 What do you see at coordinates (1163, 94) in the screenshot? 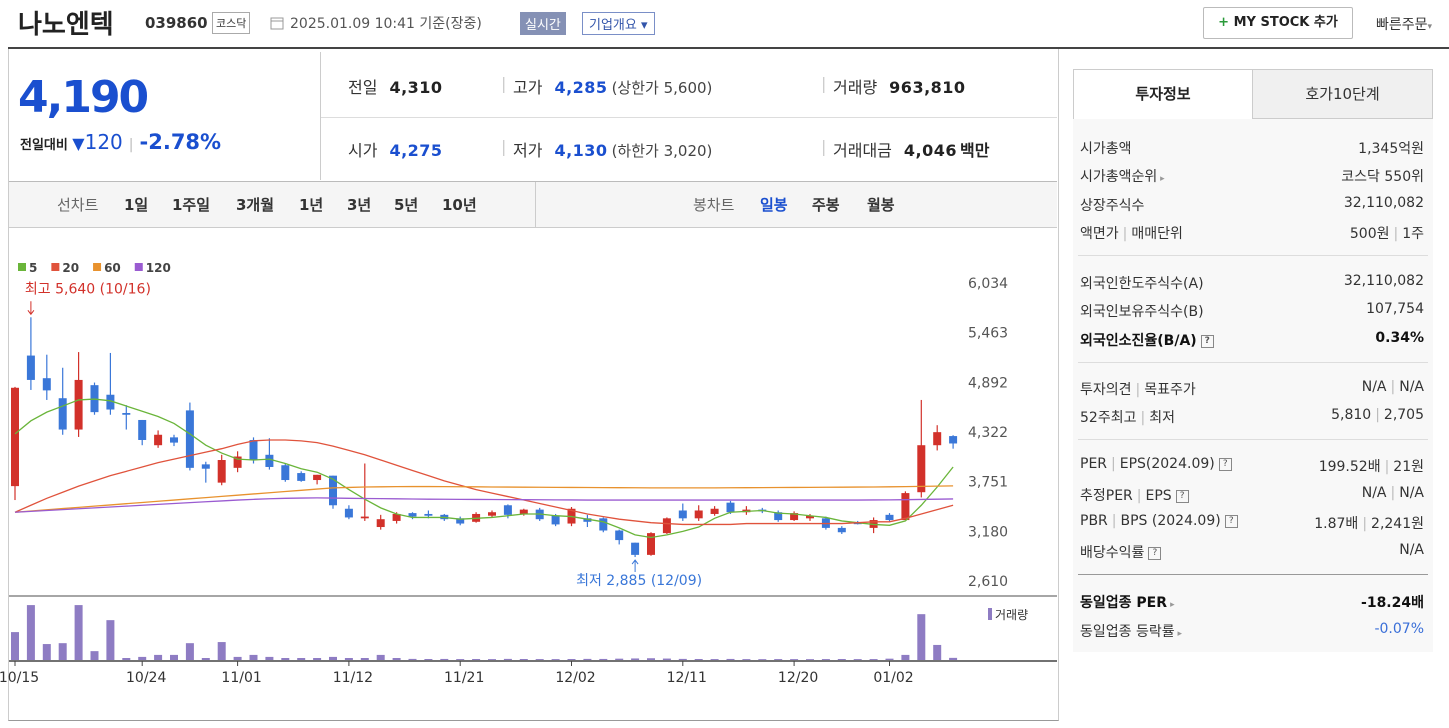
I see `tab-active: 투자정보` at bounding box center [1163, 94].